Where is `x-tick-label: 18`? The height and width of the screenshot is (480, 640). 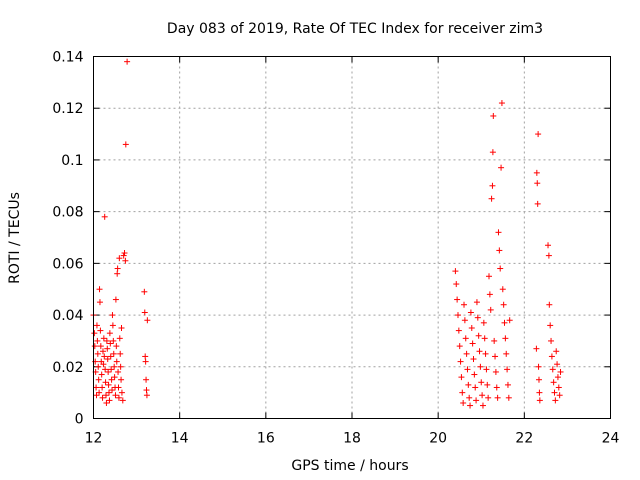 x-tick-label: 18 is located at coordinates (352, 439).